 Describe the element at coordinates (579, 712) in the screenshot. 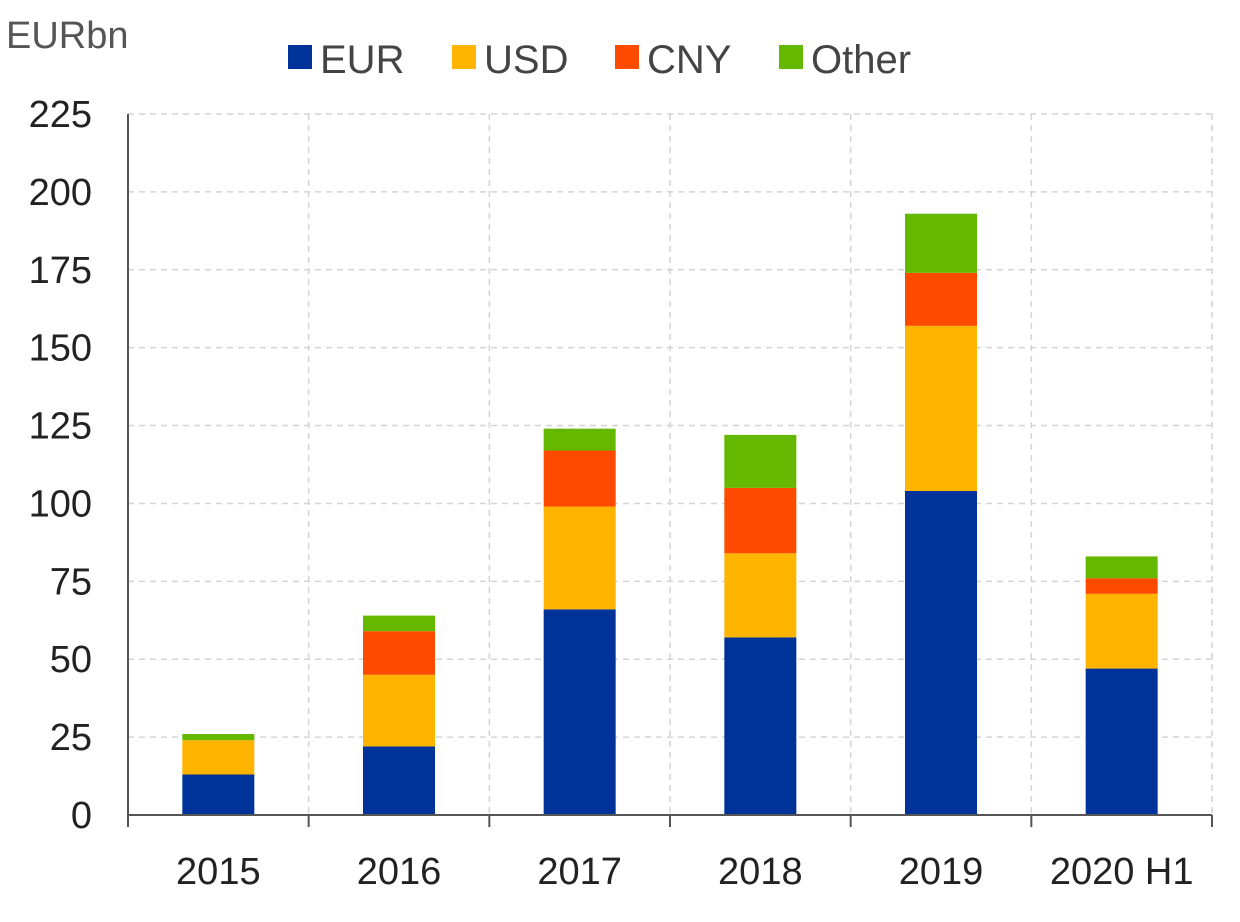

I see `bar-eur-2017` at that location.